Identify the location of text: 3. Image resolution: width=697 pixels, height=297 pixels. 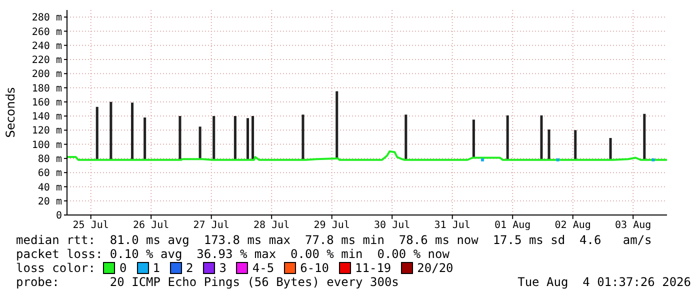
(222, 268).